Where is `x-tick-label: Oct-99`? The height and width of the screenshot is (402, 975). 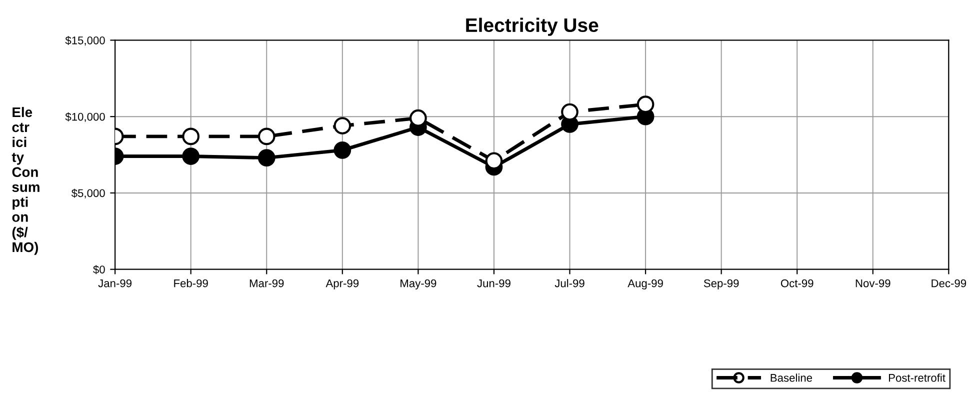 x-tick-label: Oct-99 is located at coordinates (797, 283).